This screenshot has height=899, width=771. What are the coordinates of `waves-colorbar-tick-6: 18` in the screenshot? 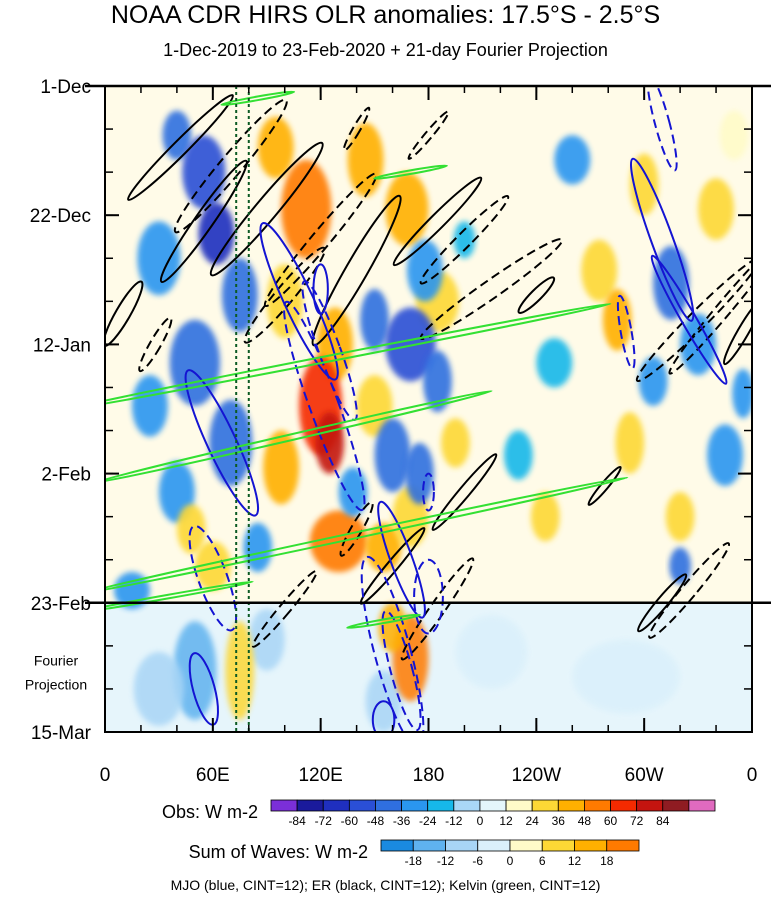 It's located at (607, 861).